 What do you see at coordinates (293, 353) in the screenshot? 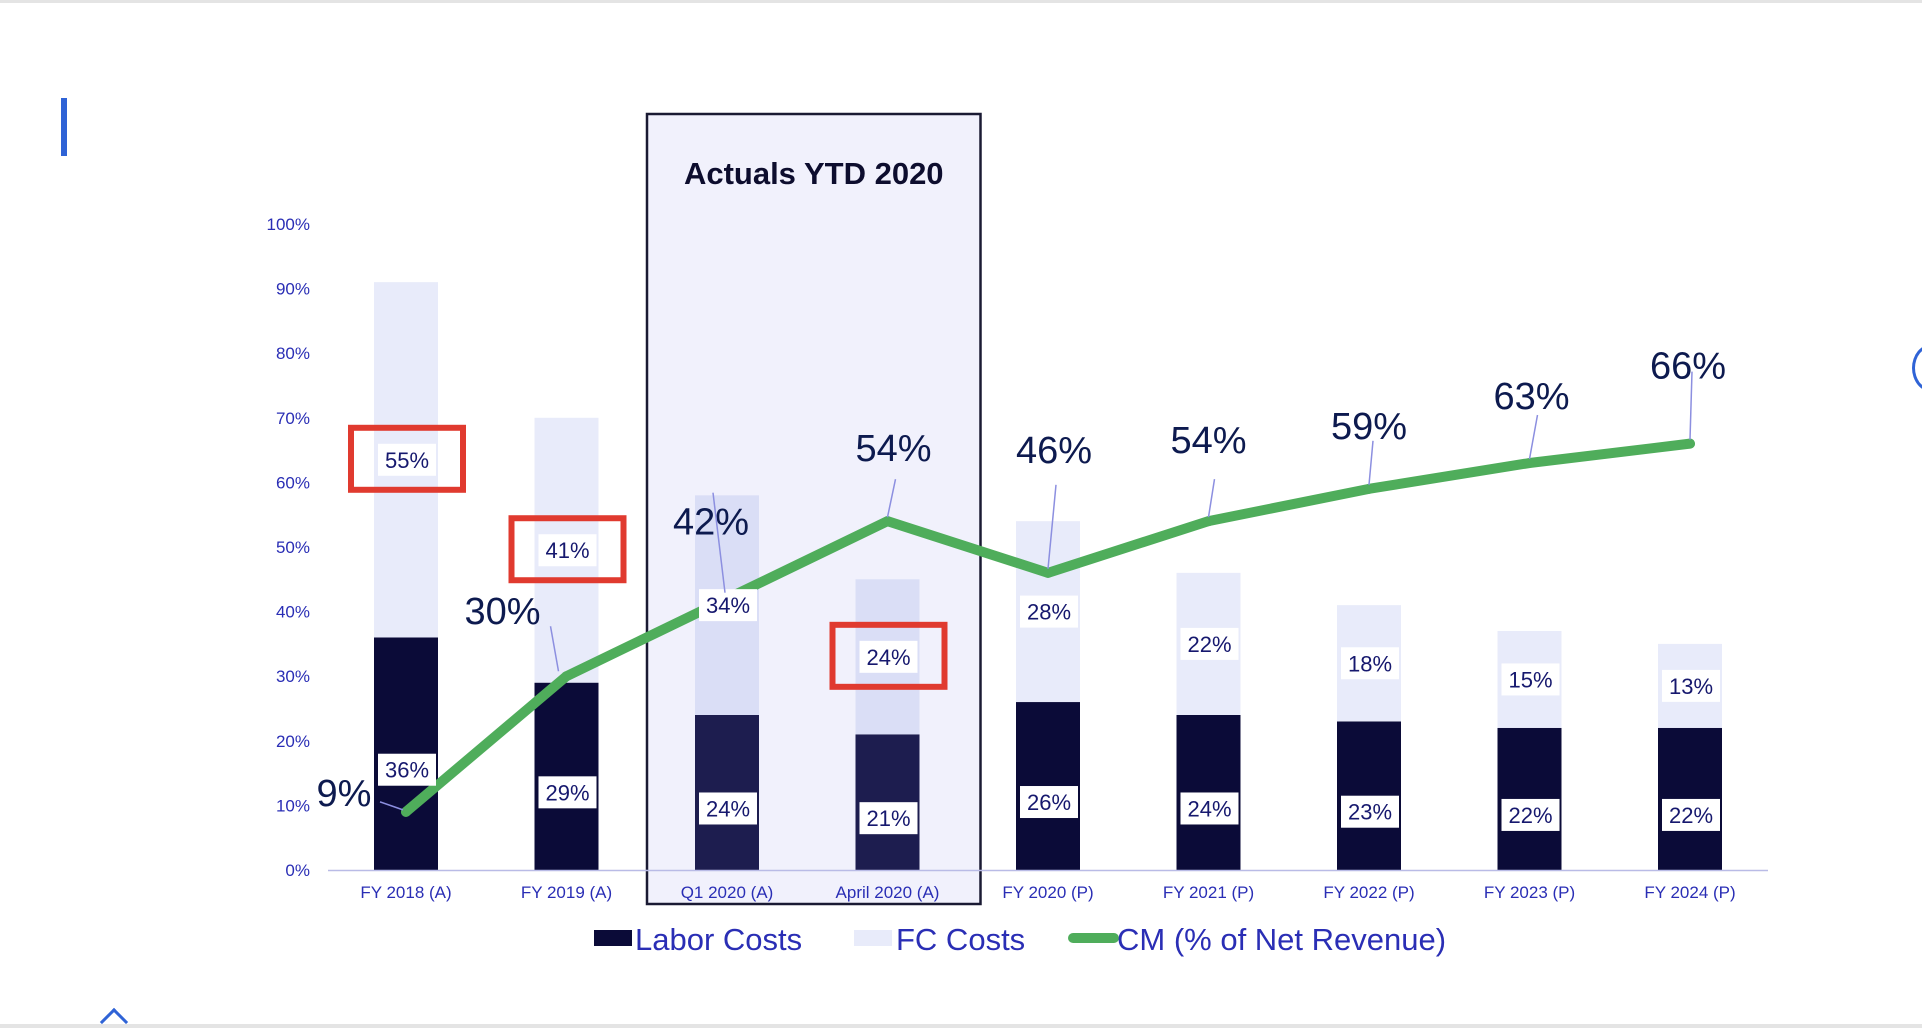
I see `y-tick-label: 80%` at bounding box center [293, 353].